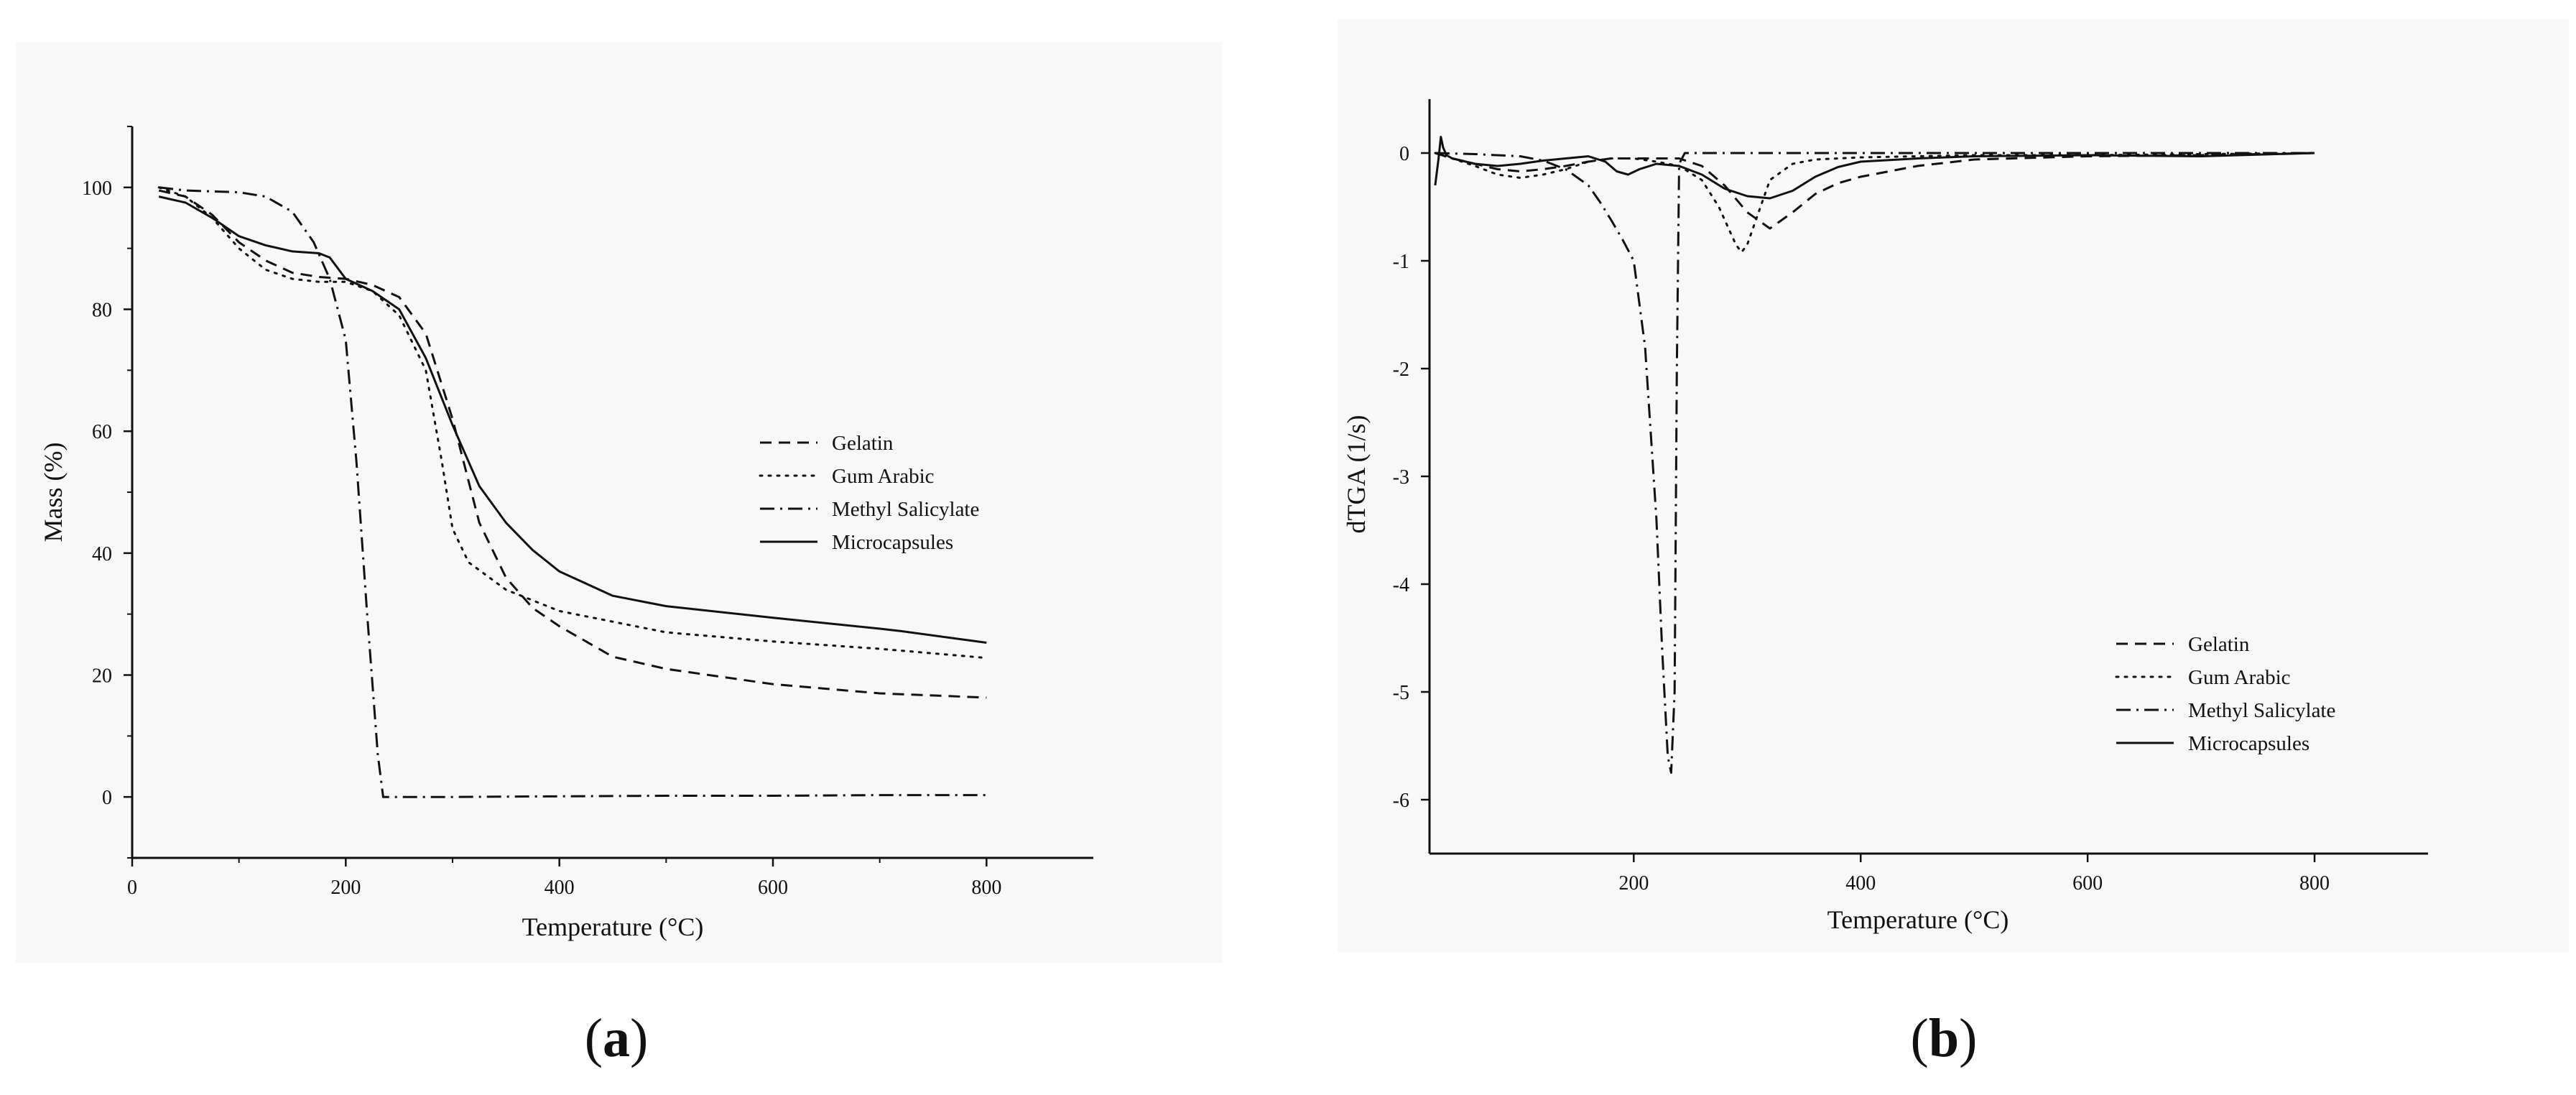  I want to click on chart-b-y-tick-label: 0, so click(1404, 154).